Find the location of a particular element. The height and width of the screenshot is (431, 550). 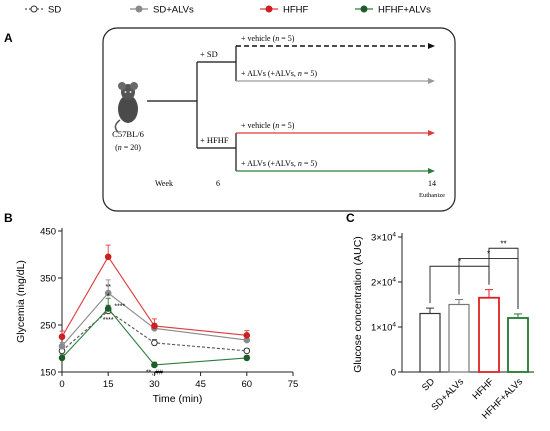

week-14-label: 14 is located at coordinates (432, 183).